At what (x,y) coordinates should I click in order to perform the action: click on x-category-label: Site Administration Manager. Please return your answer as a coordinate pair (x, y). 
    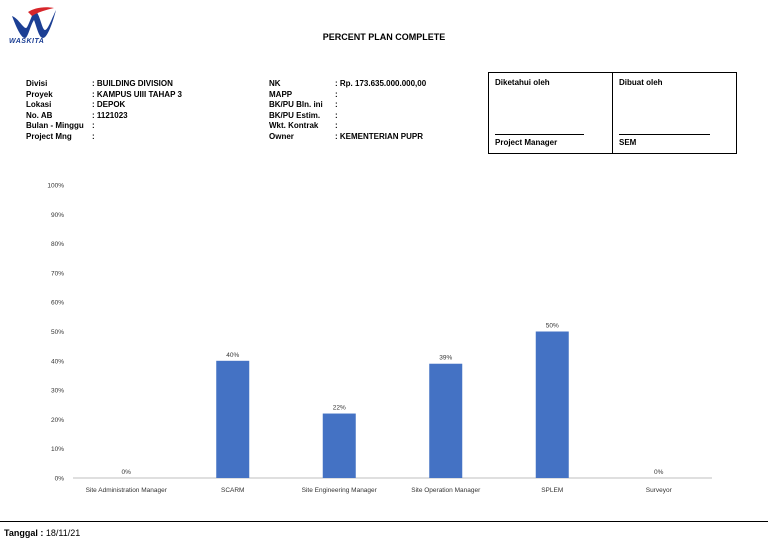
    Looking at the image, I should click on (127, 490).